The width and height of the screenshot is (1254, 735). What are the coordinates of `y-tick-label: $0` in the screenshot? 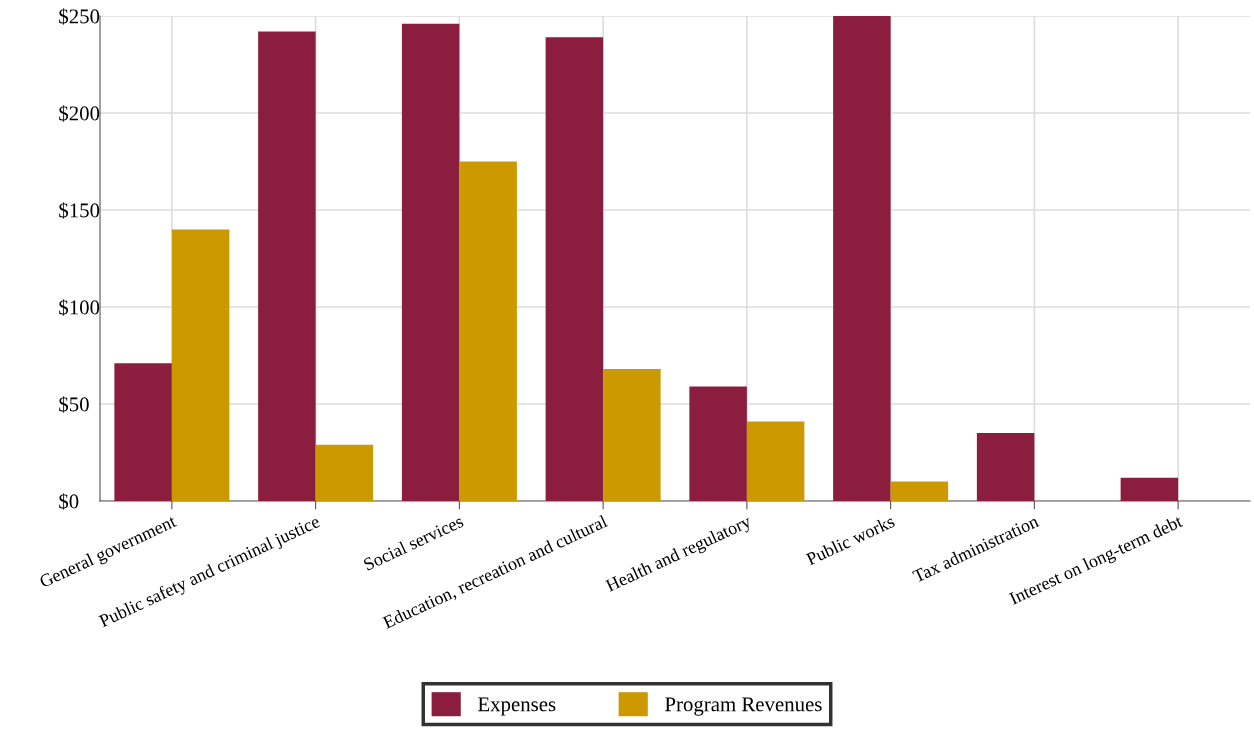 It's located at (69, 501).